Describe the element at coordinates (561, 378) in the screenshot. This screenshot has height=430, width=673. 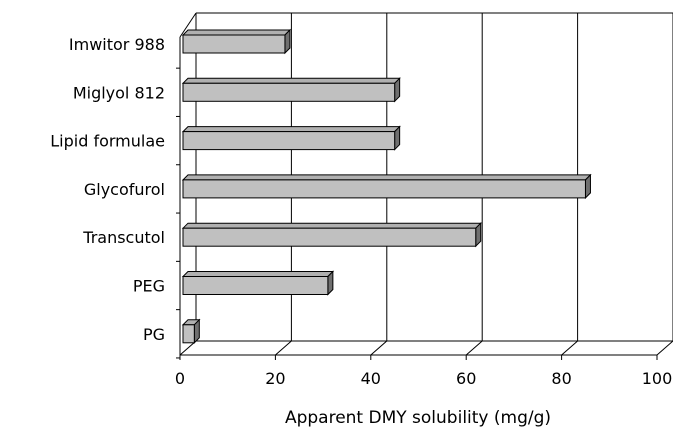
I see `x-tick-label-80: 80` at that location.